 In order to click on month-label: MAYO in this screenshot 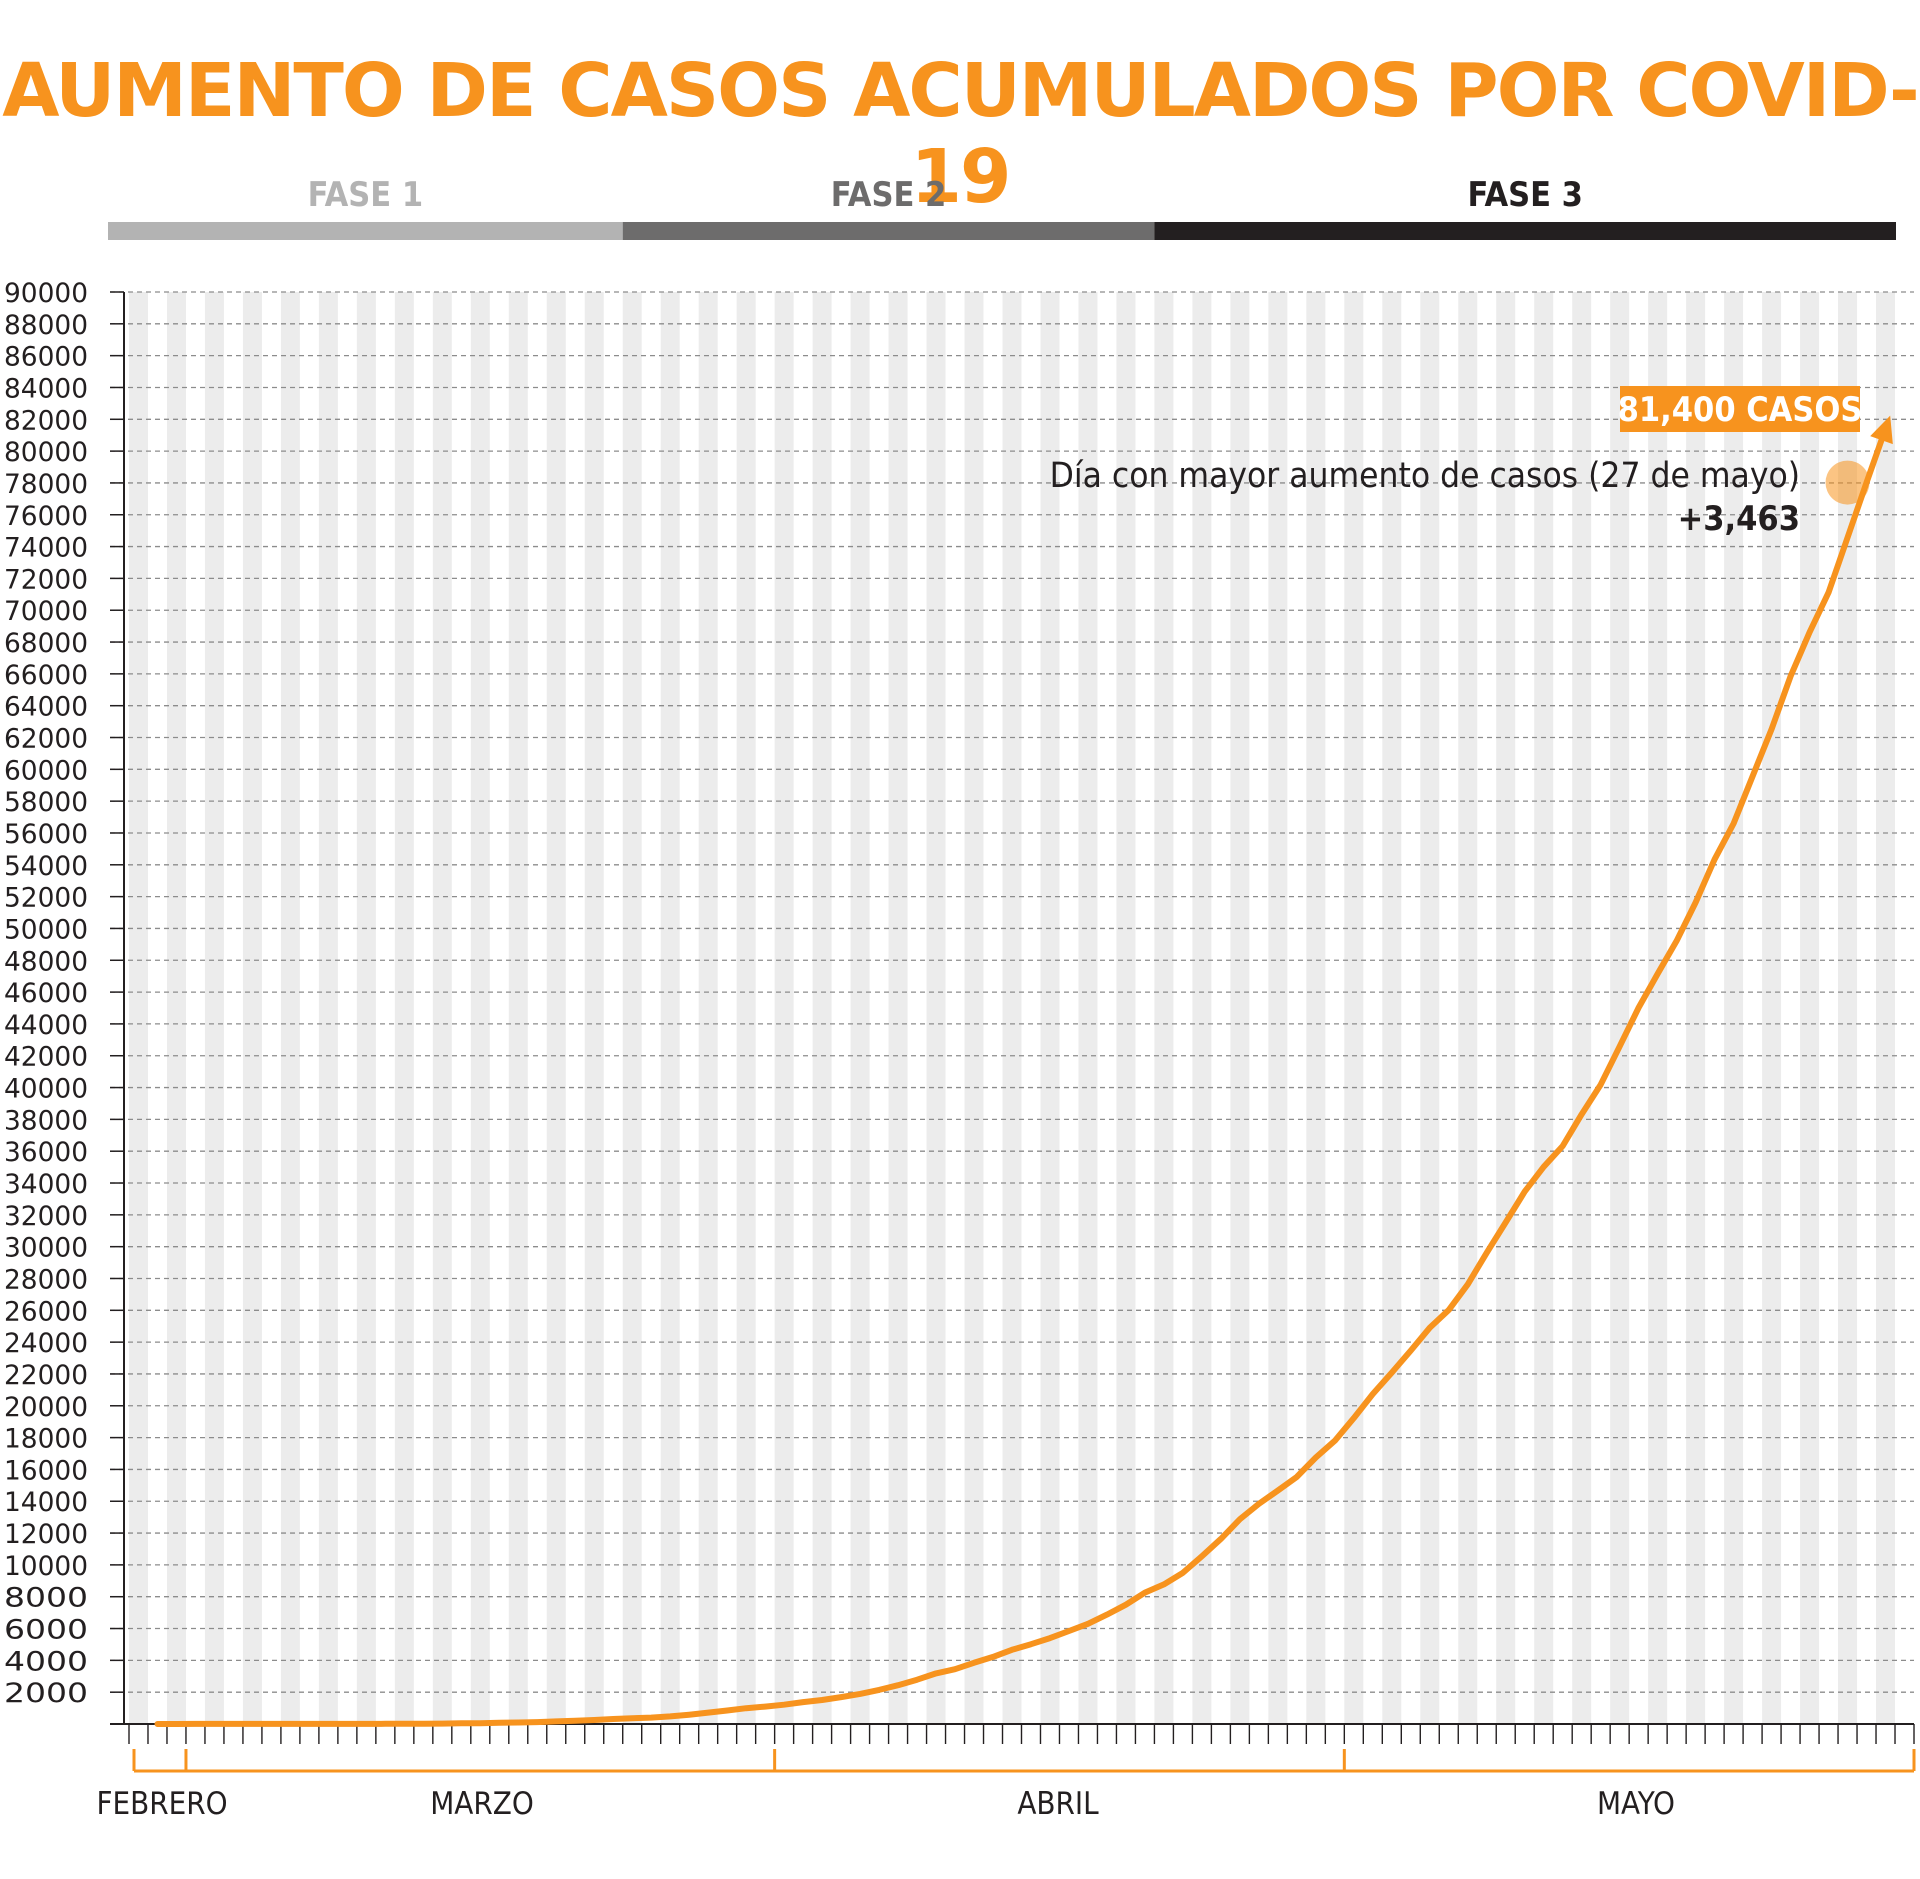, I will do `click(1636, 1804)`.